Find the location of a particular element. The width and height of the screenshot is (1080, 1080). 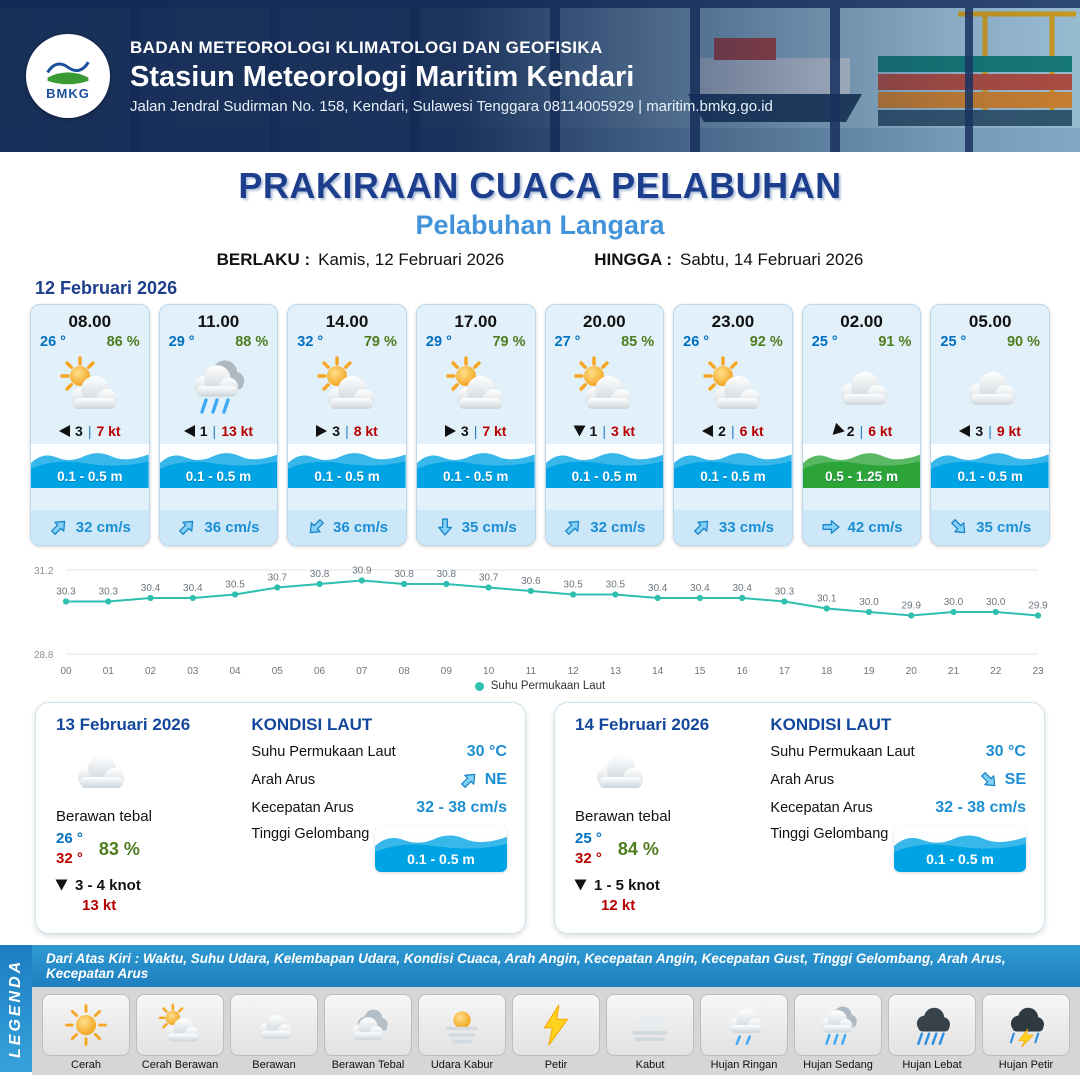

wave-height-label: Tinggi Gelombang is located at coordinates (829, 834).